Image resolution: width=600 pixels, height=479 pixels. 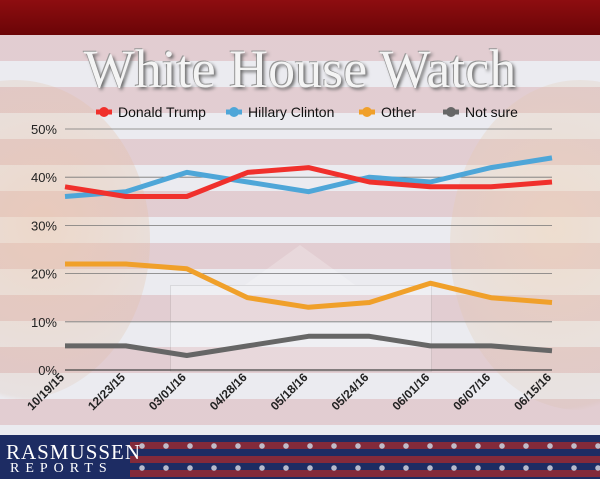 What do you see at coordinates (300, 69) in the screenshot?
I see `chart-title: White House Watch` at bounding box center [300, 69].